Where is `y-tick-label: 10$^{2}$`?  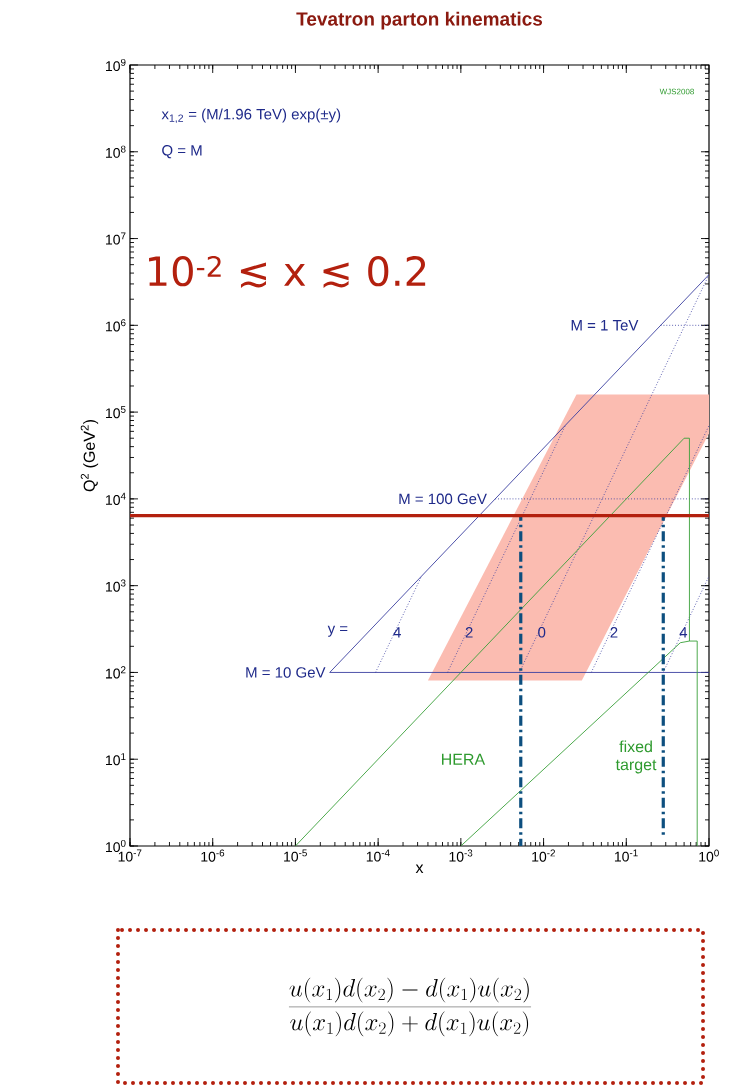
y-tick-label: 10$^{2}$ is located at coordinates (116, 672).